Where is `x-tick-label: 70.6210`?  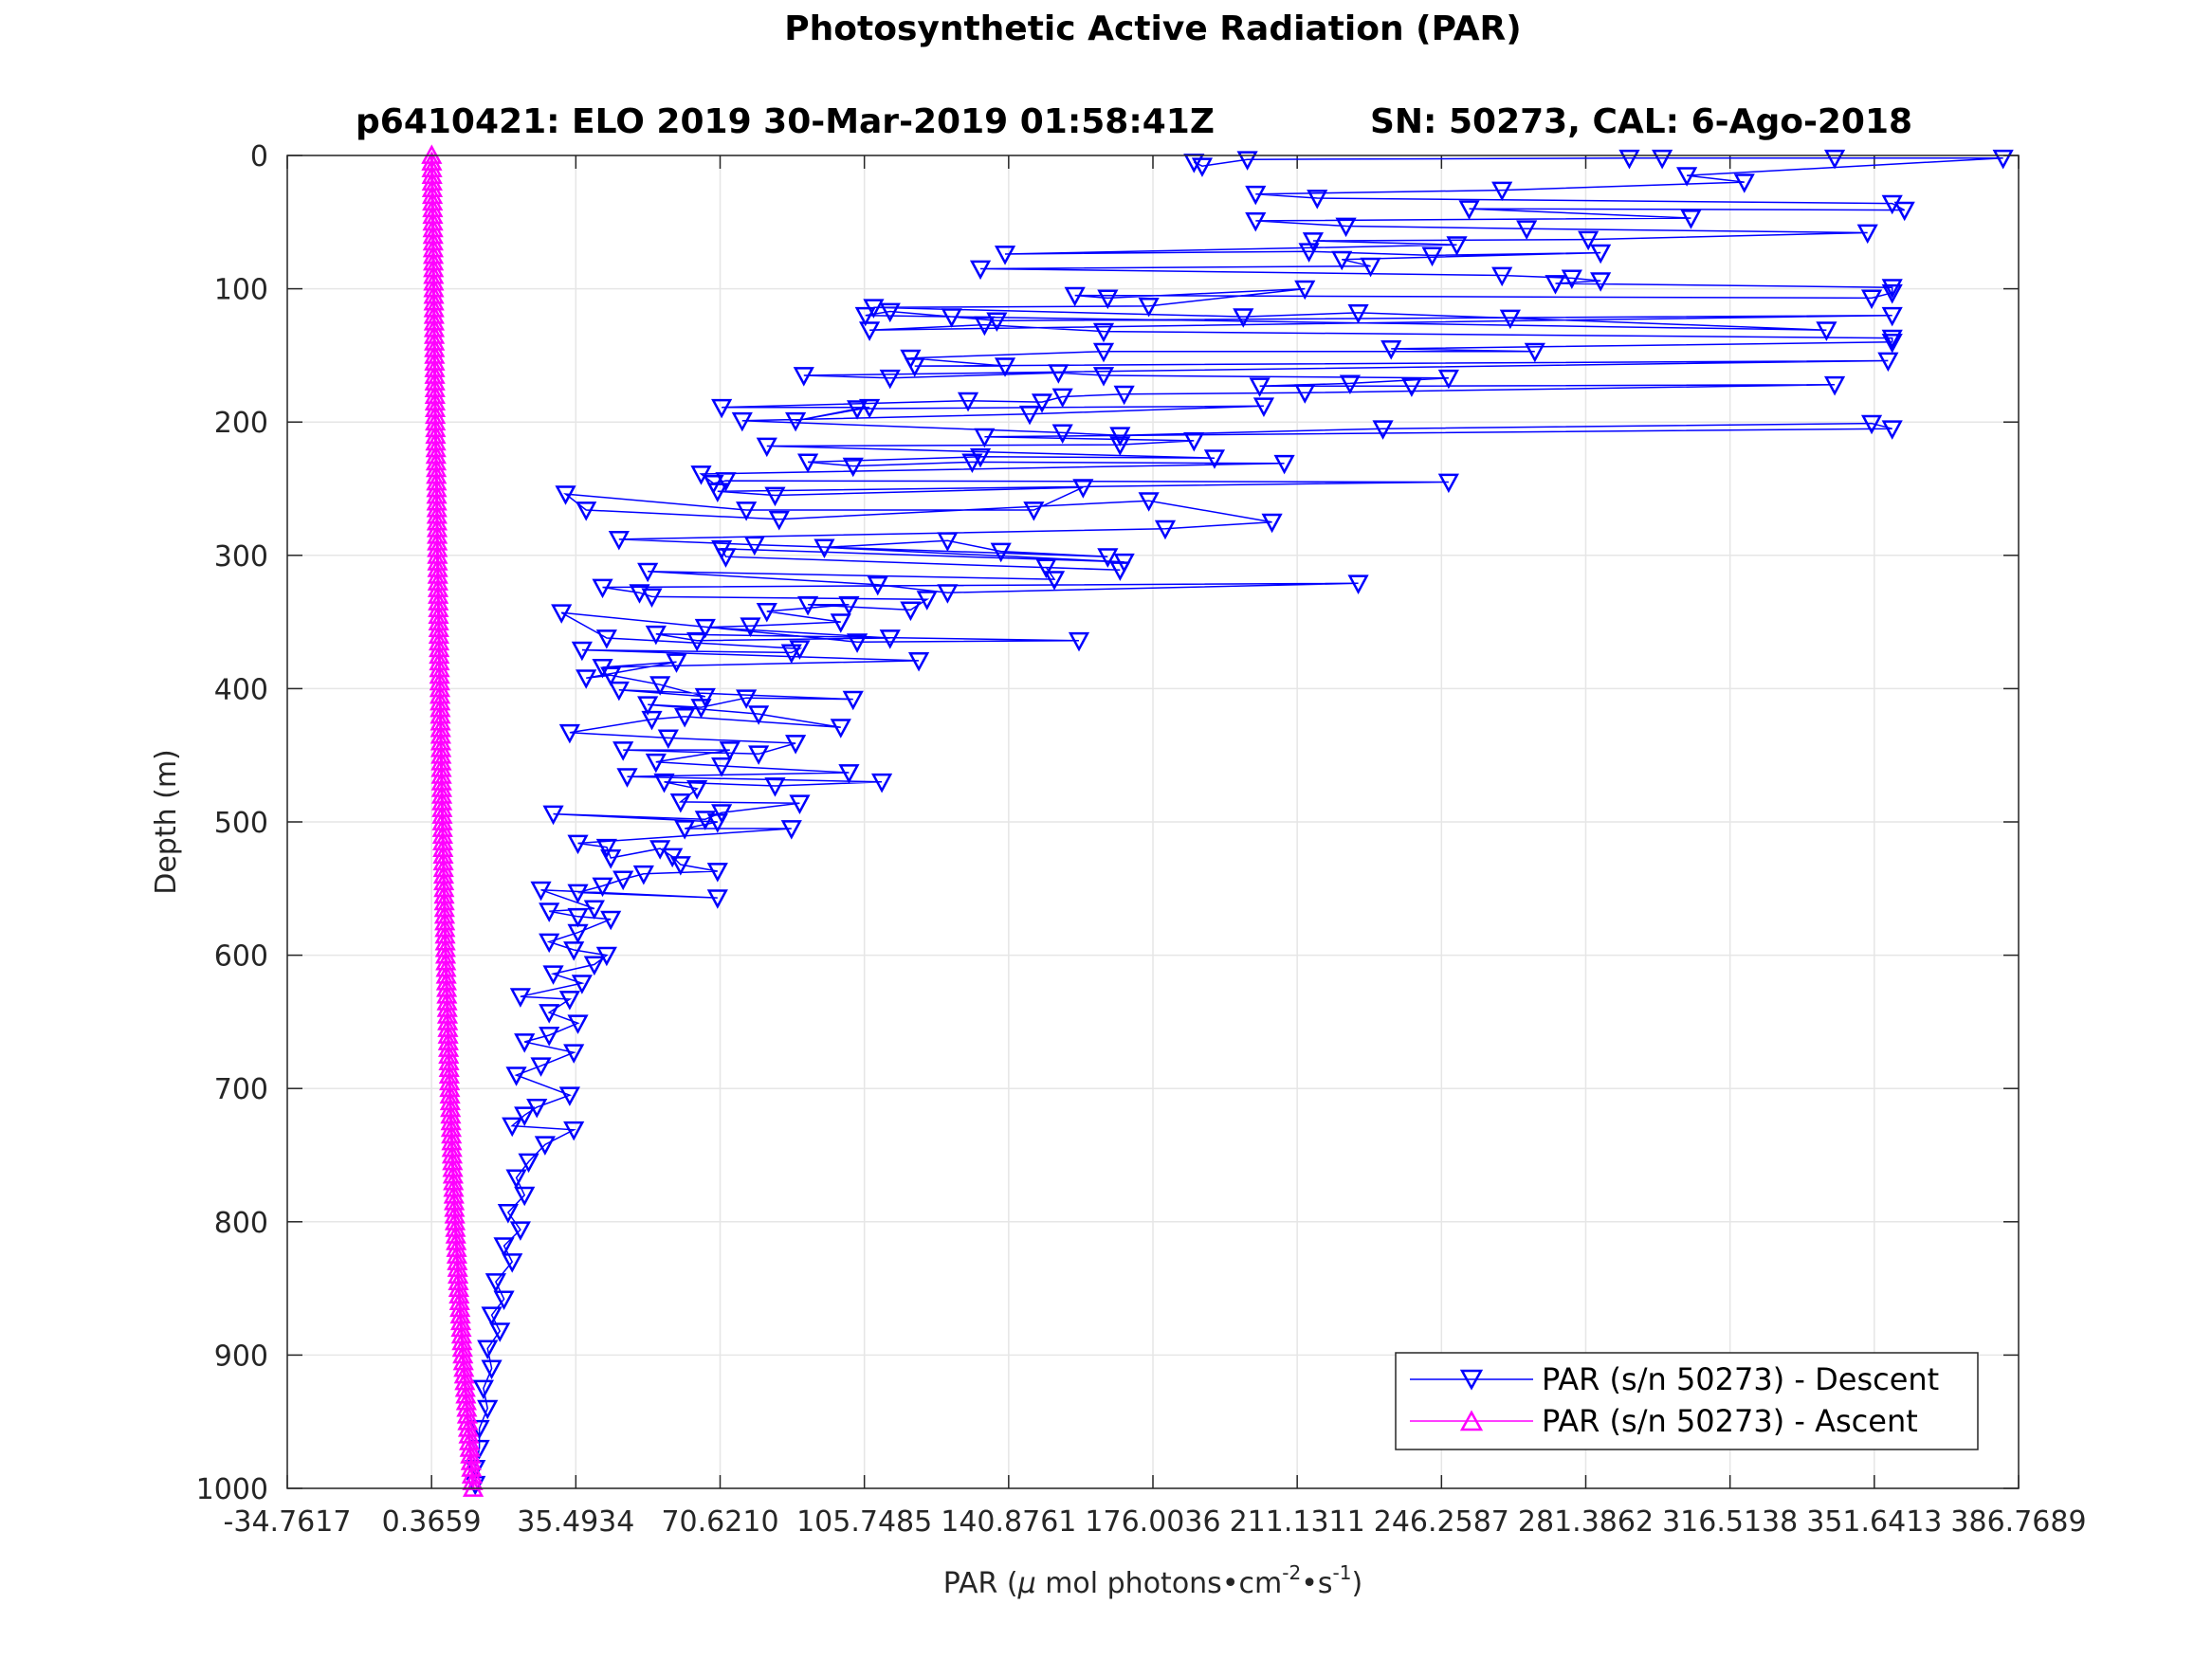
x-tick-label: 70.6210 is located at coordinates (719, 1522).